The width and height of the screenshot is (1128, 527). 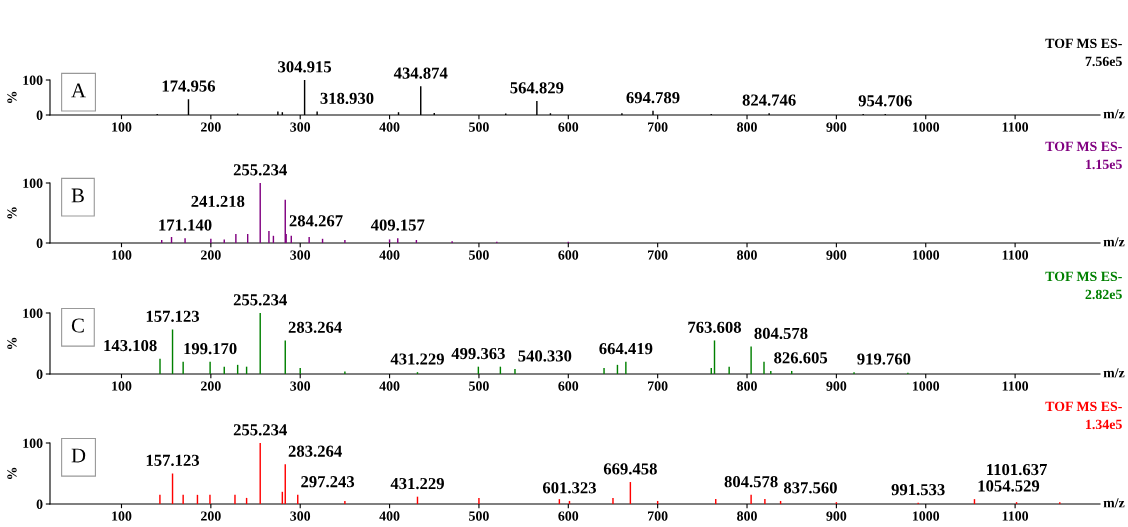 I want to click on chart-title: B, so click(x=77, y=195).